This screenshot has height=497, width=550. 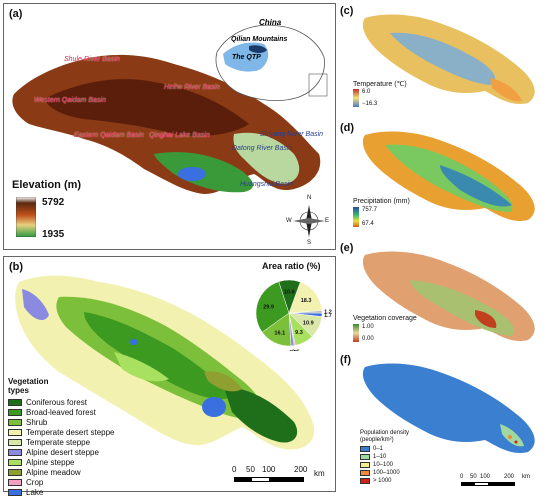 What do you see at coordinates (368, 224) in the screenshot?
I see `precipitation-min: 67.4` at bounding box center [368, 224].